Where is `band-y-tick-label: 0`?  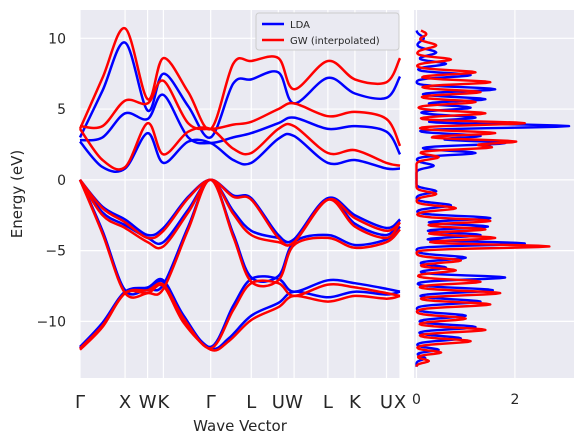
band-y-tick-label: 0 is located at coordinates (61, 181).